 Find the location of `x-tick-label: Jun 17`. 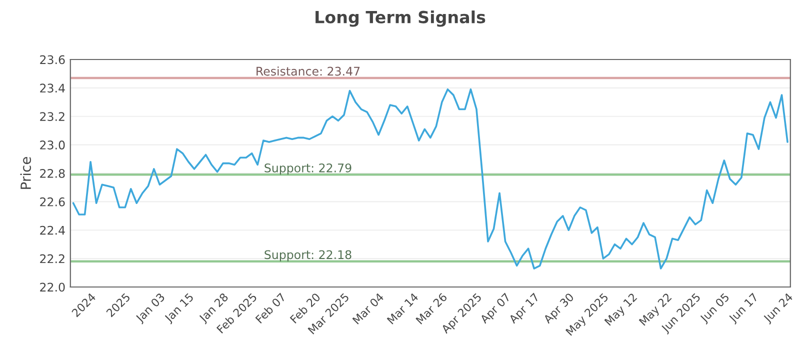

x-tick-label: Jun 17 is located at coordinates (744, 308).